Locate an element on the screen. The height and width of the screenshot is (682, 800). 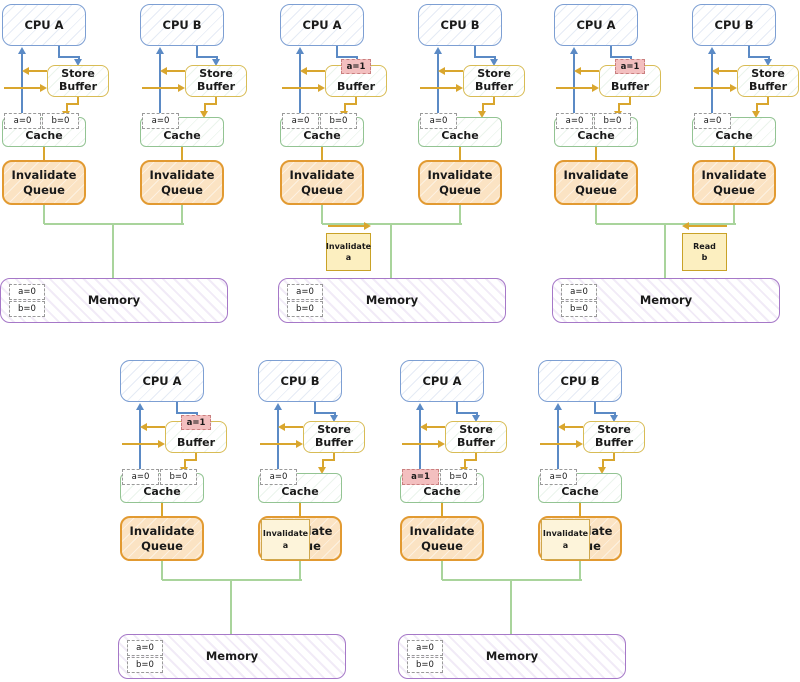
cpu-column-a: CPU A a=1 Buffer a=0 b=0 Cache Invalidate Queue is located at coordinates (335, 113).